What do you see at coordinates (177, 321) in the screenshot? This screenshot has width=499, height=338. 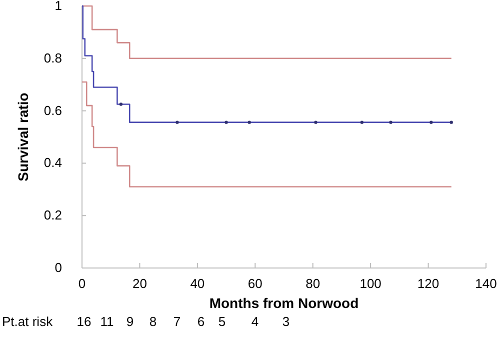 I see `text: 7` at bounding box center [177, 321].